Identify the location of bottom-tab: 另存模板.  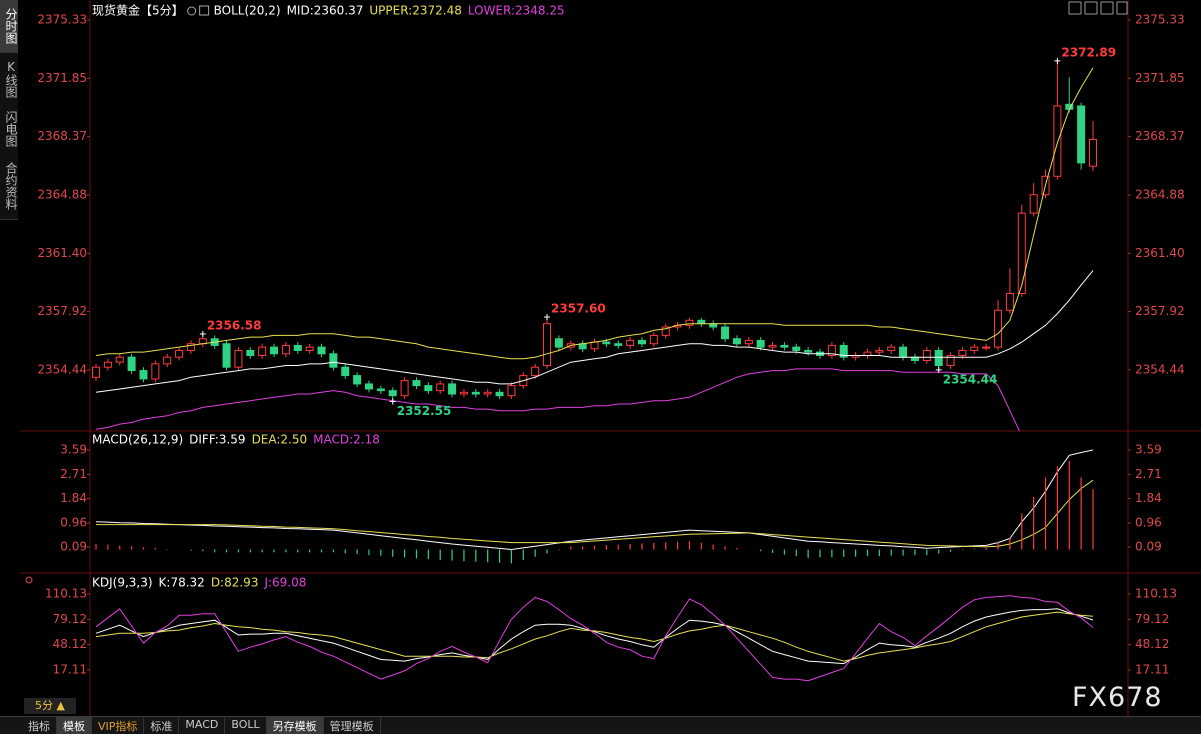
(295, 725).